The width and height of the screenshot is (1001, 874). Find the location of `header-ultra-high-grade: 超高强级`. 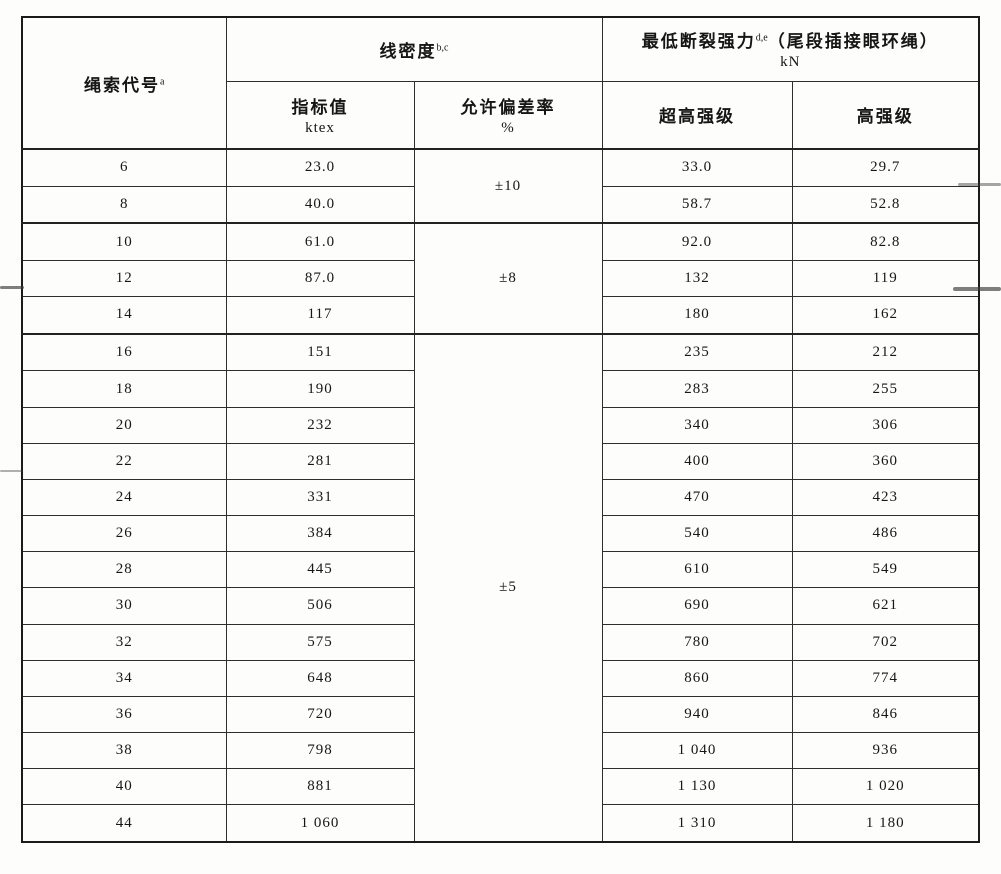

header-ultra-high-grade: 超高强级 is located at coordinates (697, 115).